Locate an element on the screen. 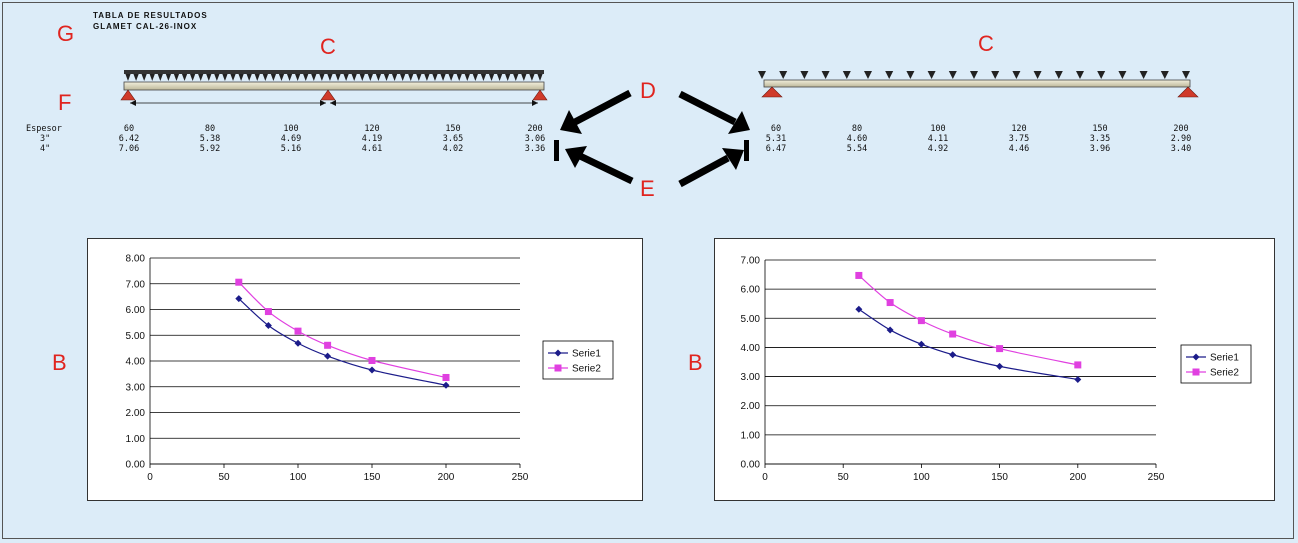 The height and width of the screenshot is (543, 1298). left-table-cell: 5.92 is located at coordinates (210, 149).